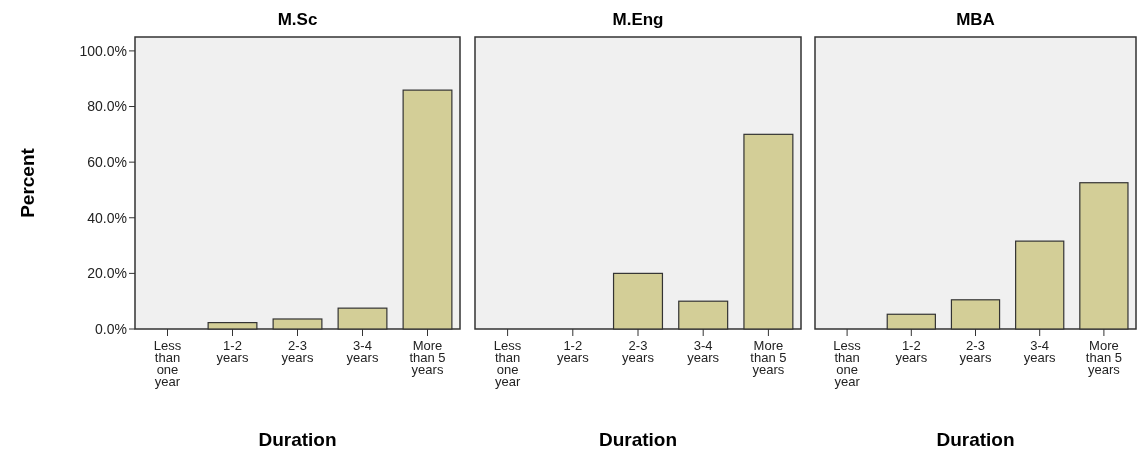  What do you see at coordinates (297, 19) in the screenshot?
I see `chart-title: M.Sc` at bounding box center [297, 19].